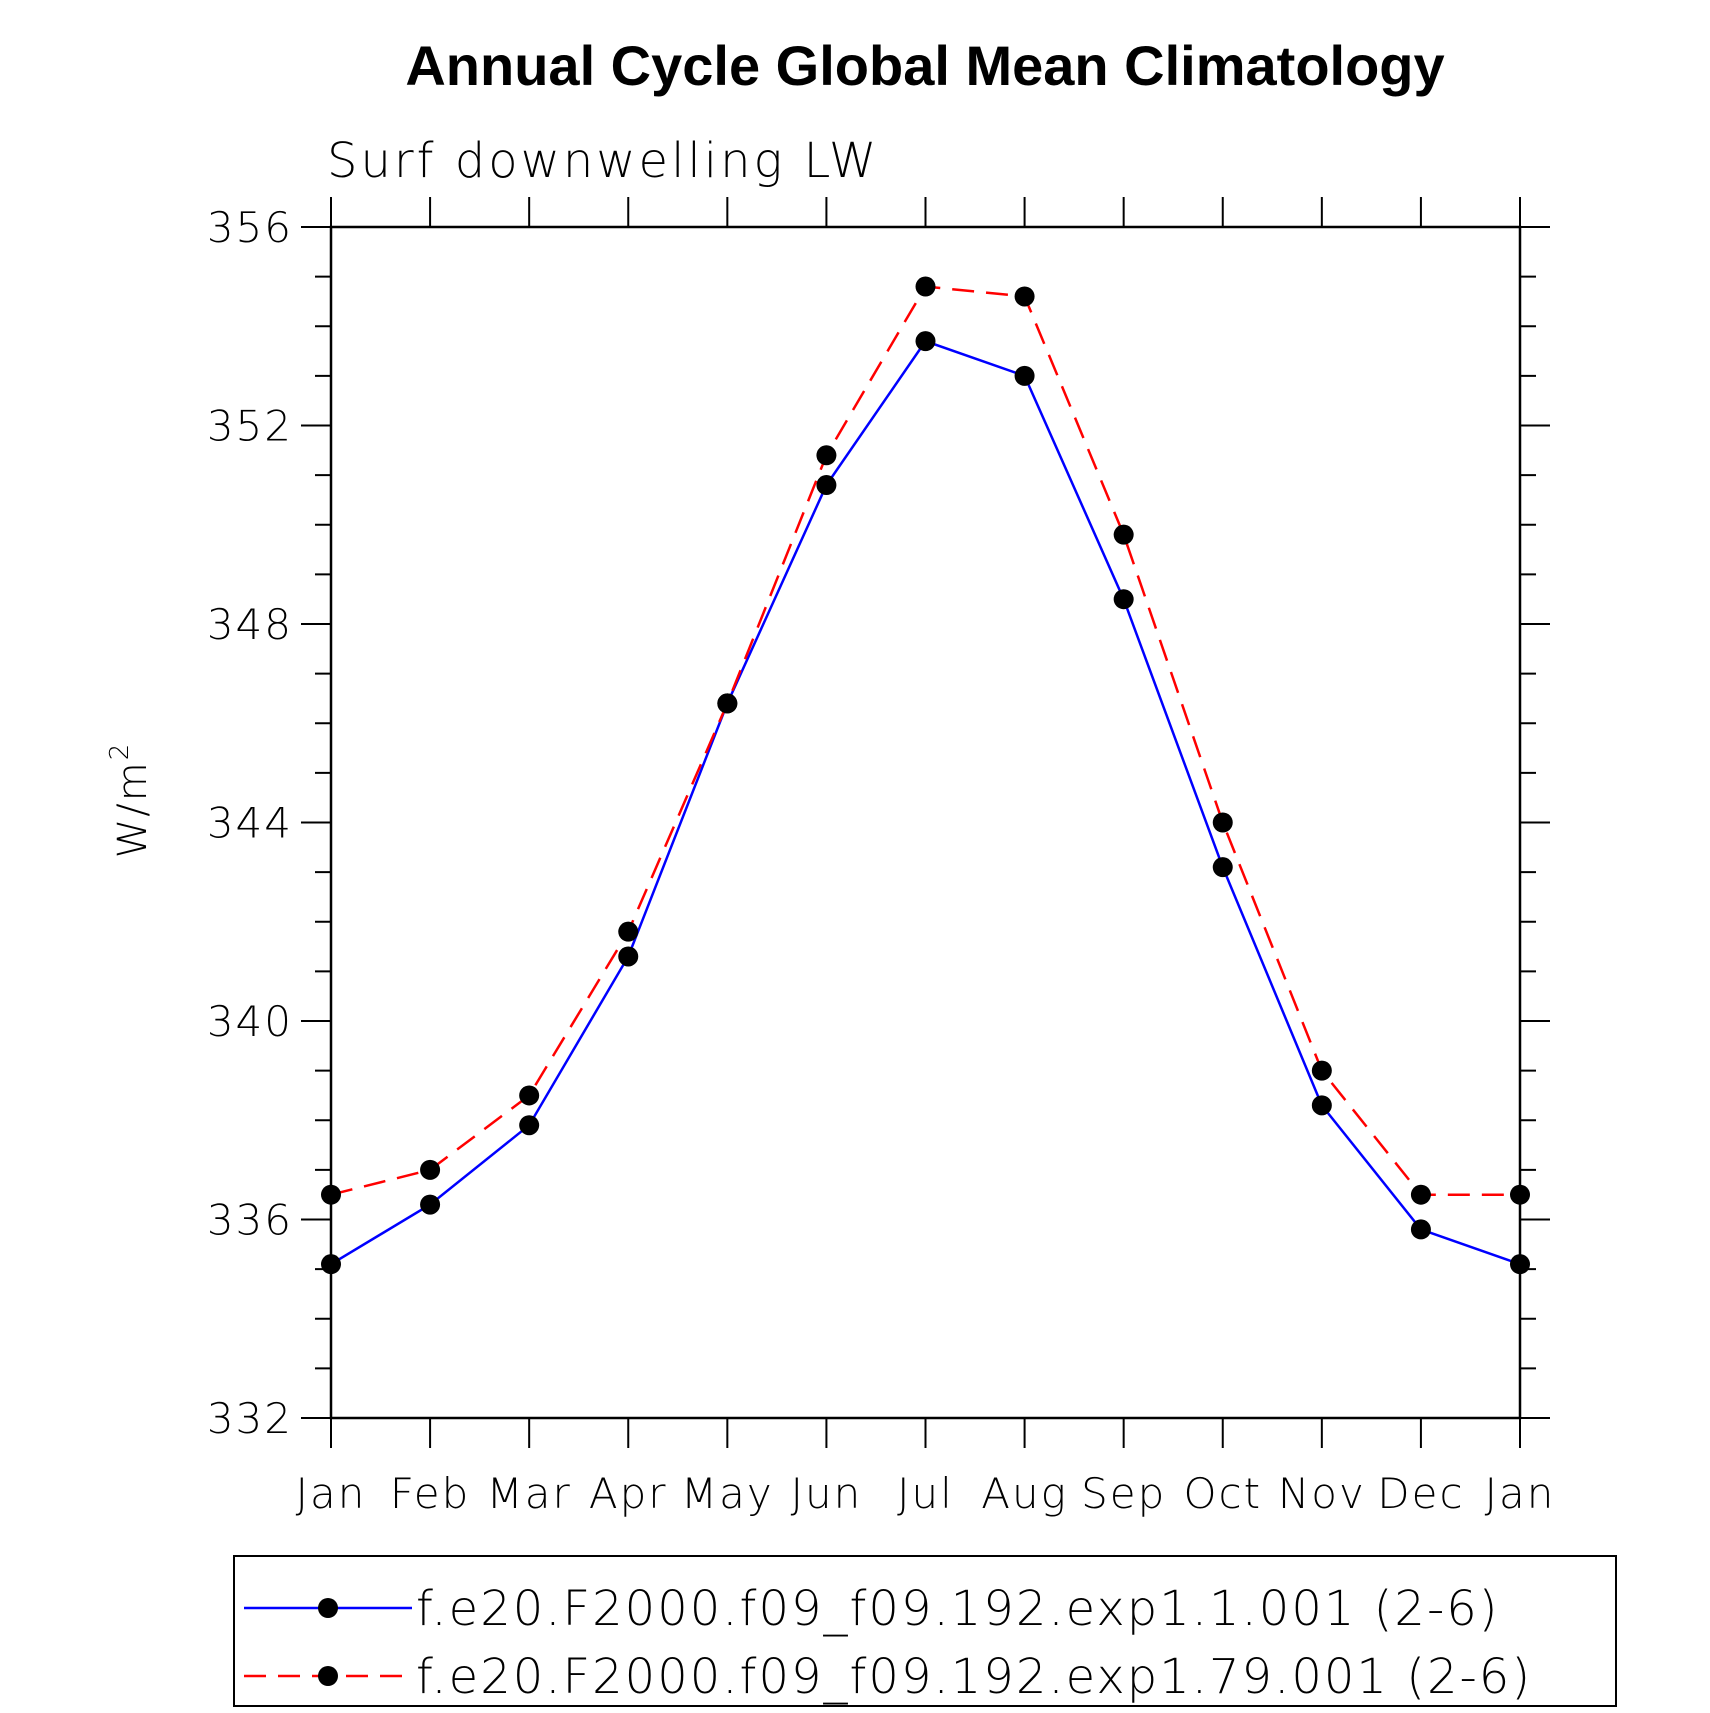 This screenshot has height=1713, width=1710. I want to click on x-tick-label: Jun, so click(827, 1493).